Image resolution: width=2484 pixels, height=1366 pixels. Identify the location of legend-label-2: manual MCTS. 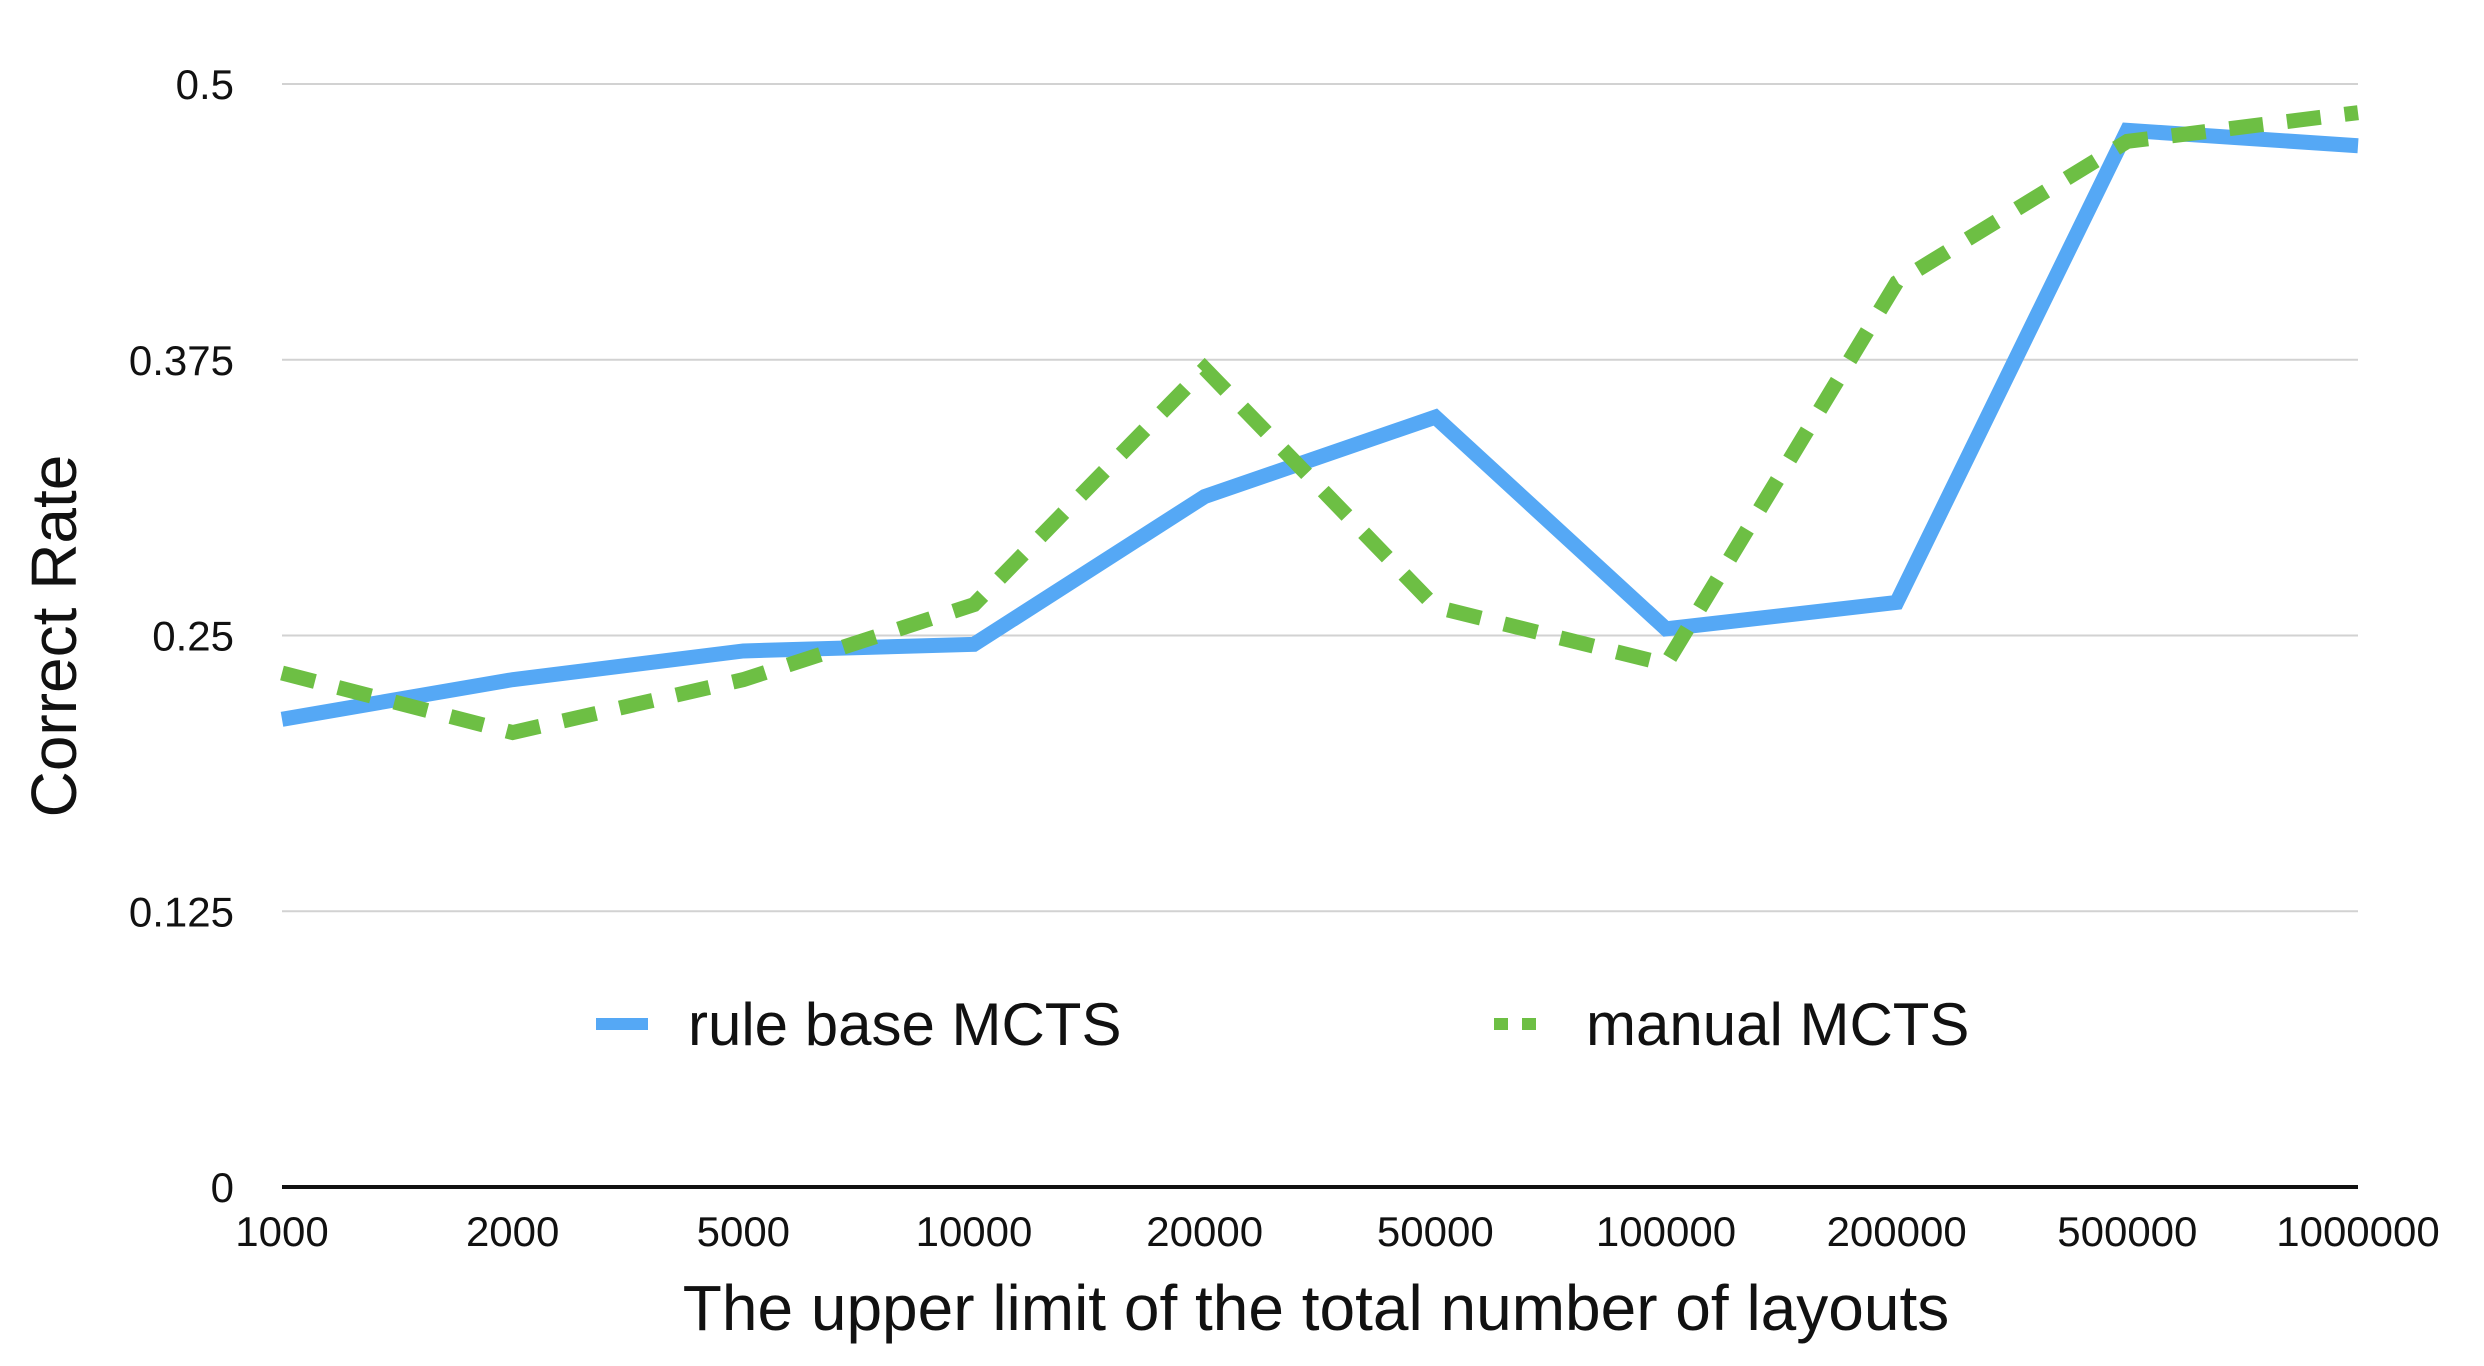
(1777, 1024).